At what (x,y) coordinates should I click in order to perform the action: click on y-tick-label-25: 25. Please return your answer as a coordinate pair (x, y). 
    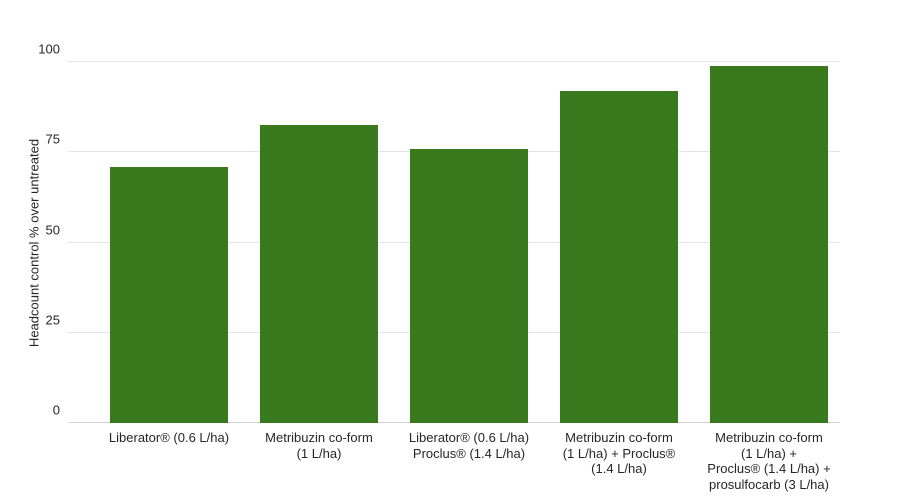
    Looking at the image, I should click on (52, 320).